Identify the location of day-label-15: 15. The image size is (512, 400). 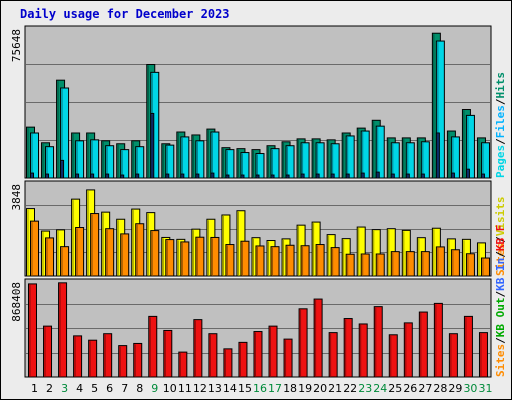
(245, 388).